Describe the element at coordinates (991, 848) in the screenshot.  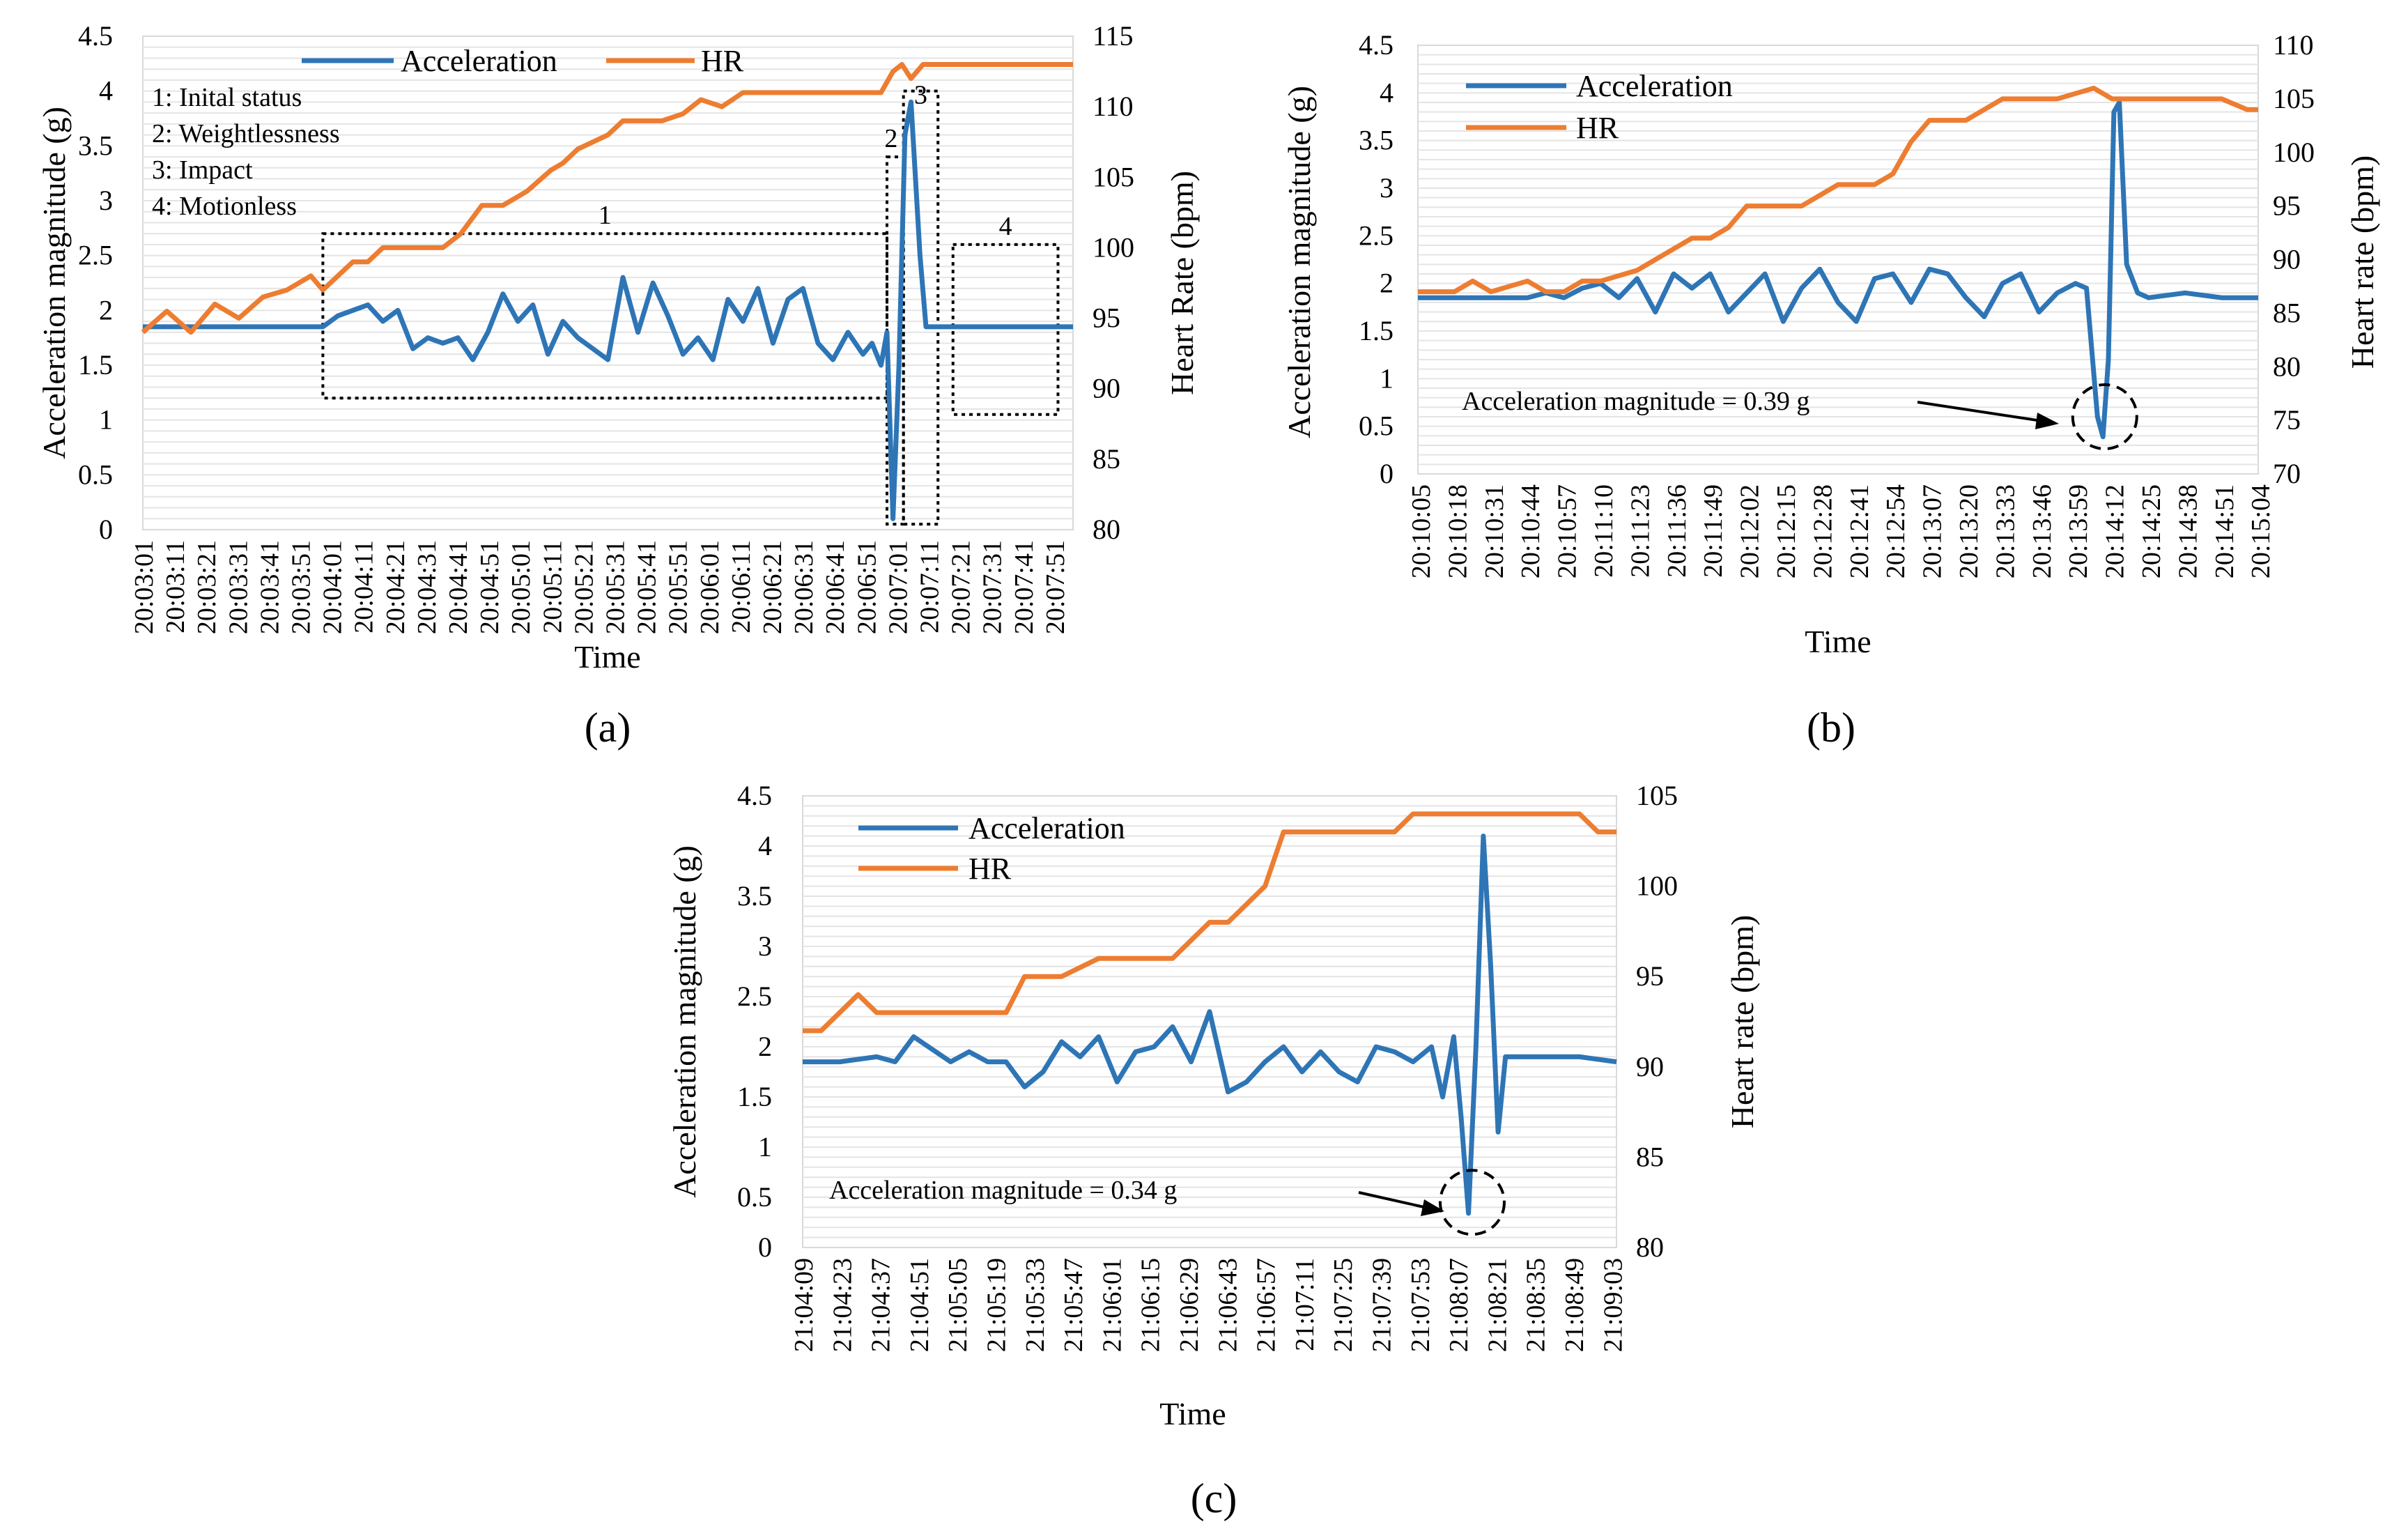
I see `legend-c: Acceleration HR` at that location.